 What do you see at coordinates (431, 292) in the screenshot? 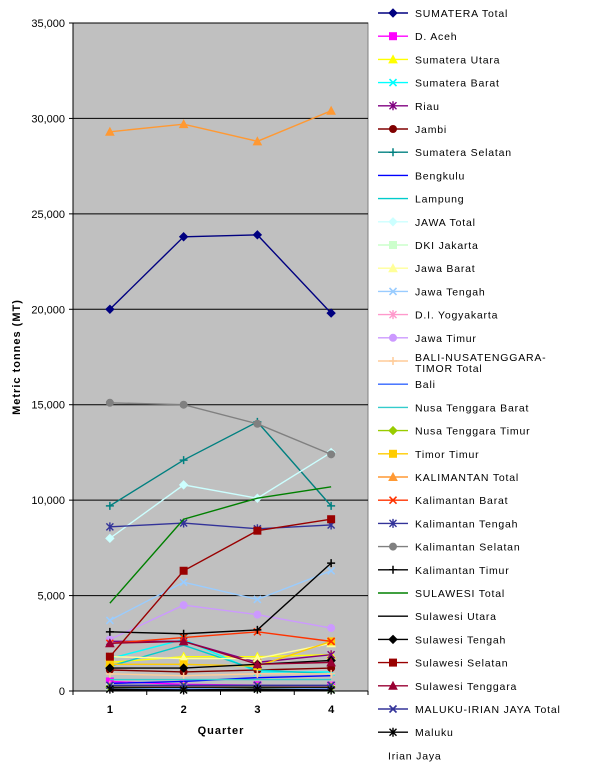
I see `legend-entry: Jawa Tengah` at bounding box center [431, 292].